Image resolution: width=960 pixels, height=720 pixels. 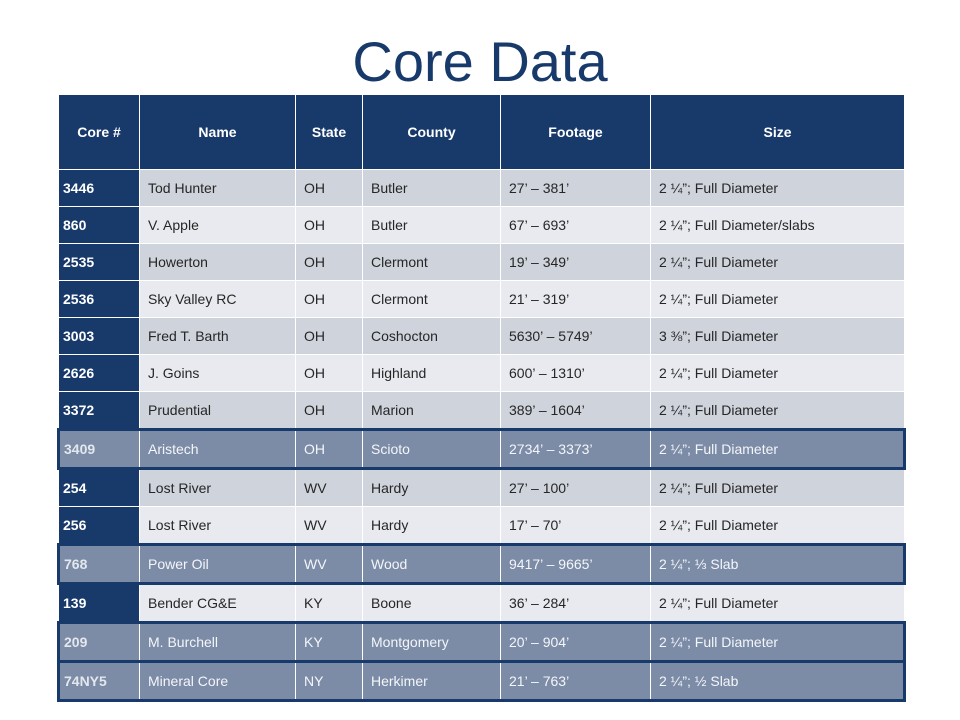 What do you see at coordinates (99, 188) in the screenshot?
I see `core-number-cell: 3446` at bounding box center [99, 188].